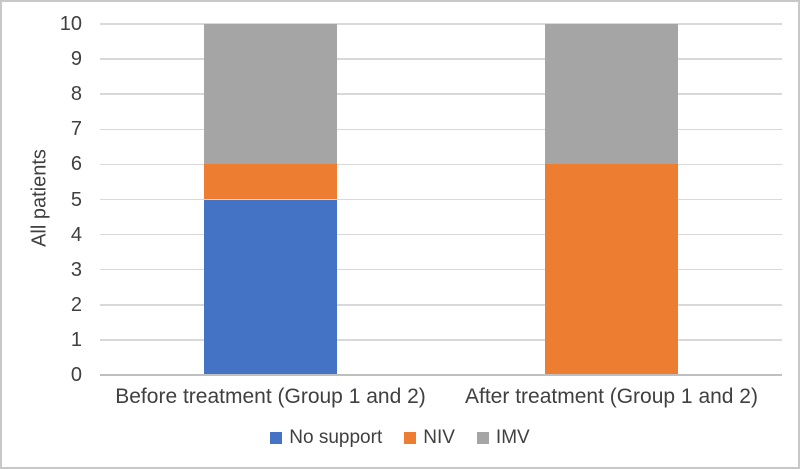  Describe the element at coordinates (611, 396) in the screenshot. I see `x-axis-label-after-treatment-group-1-and-2-: After treatment (Group 1 and 2)` at that location.